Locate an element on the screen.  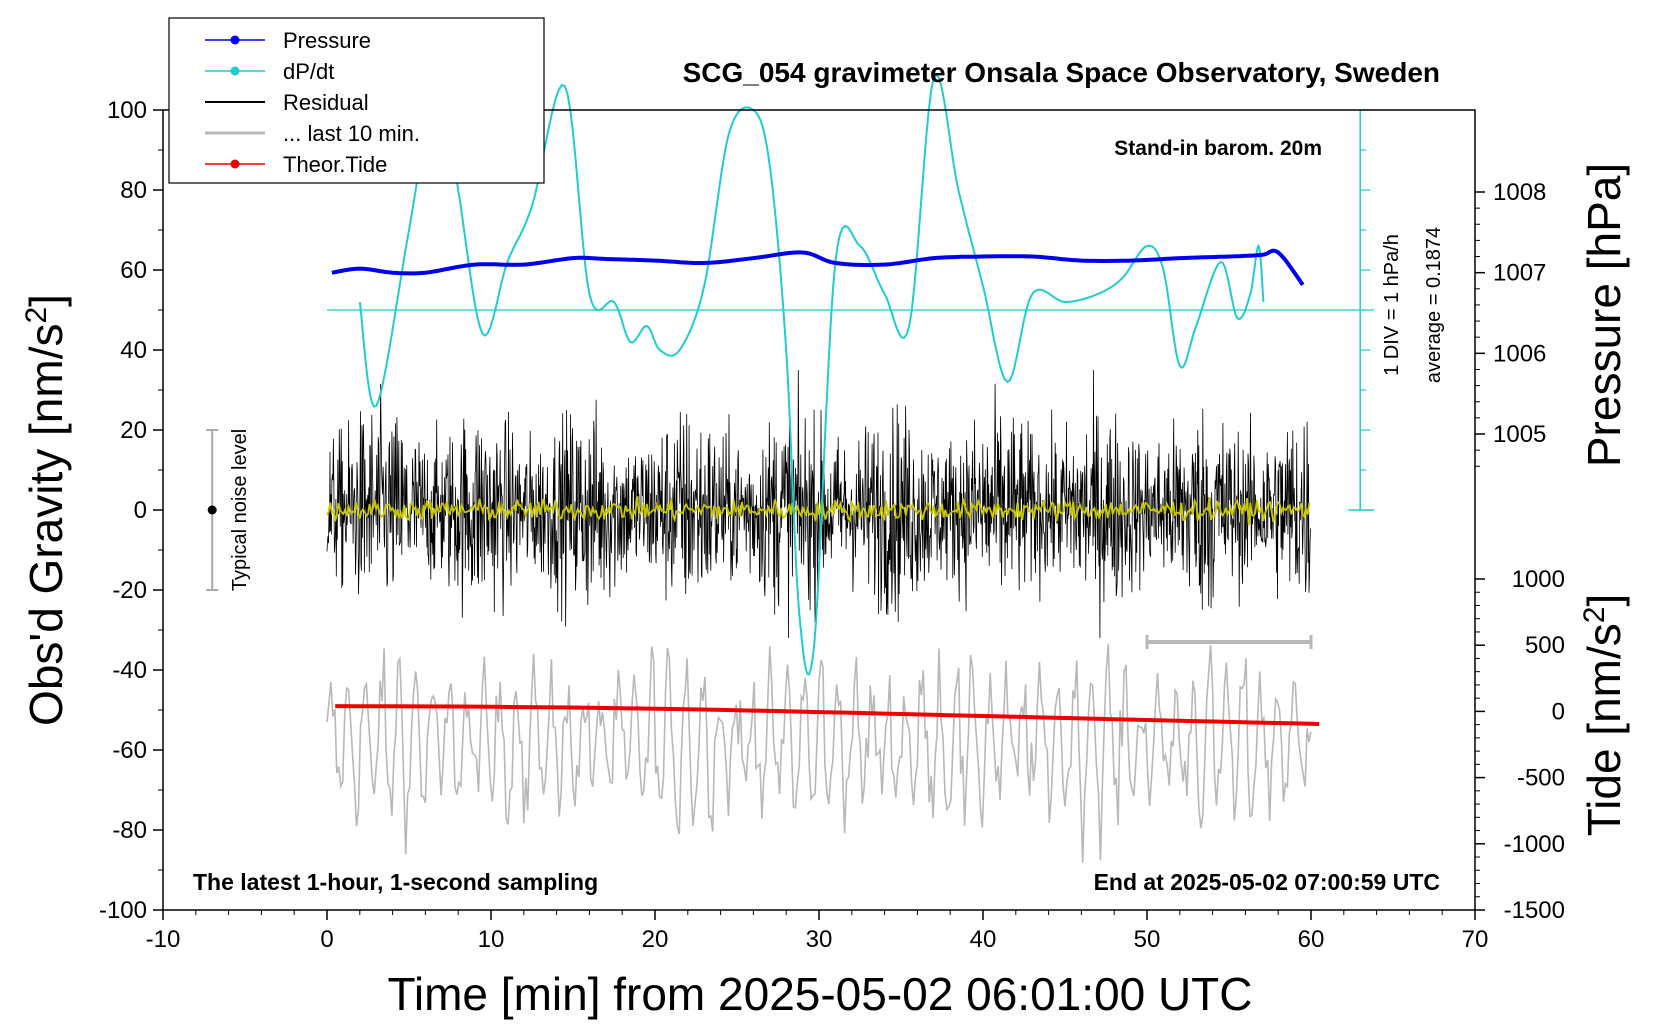
tide-tick-labels: 1000 500 0 -500 -1000 -1500 is located at coordinates (1534, 745).